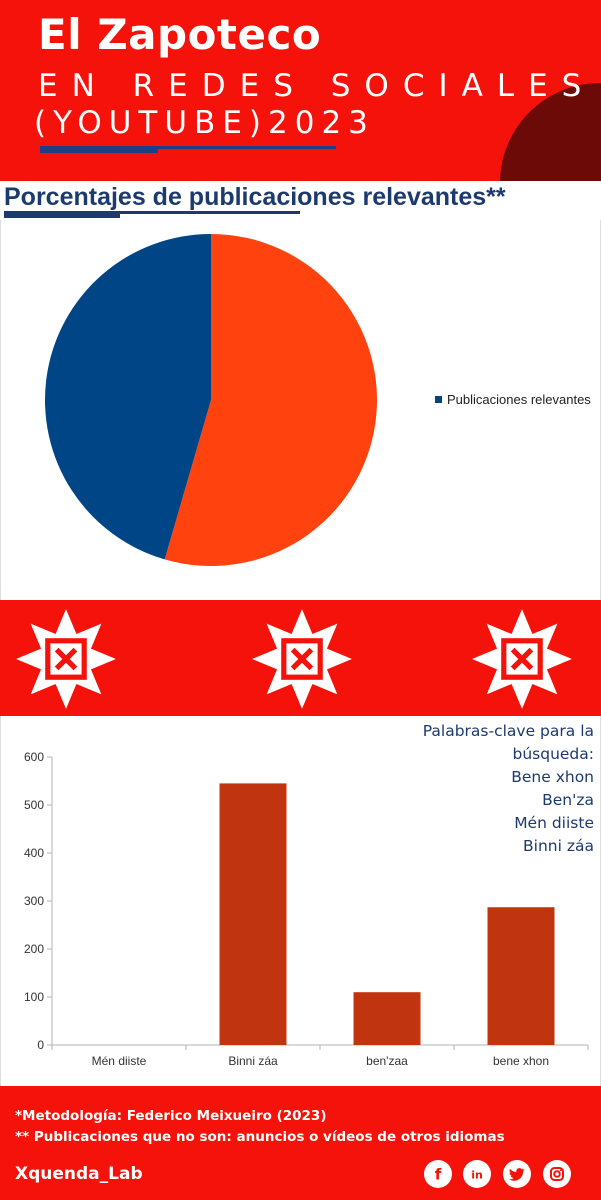 This screenshot has width=601, height=1200. I want to click on keywords-heading-line2: búsqueda:, so click(553, 754).